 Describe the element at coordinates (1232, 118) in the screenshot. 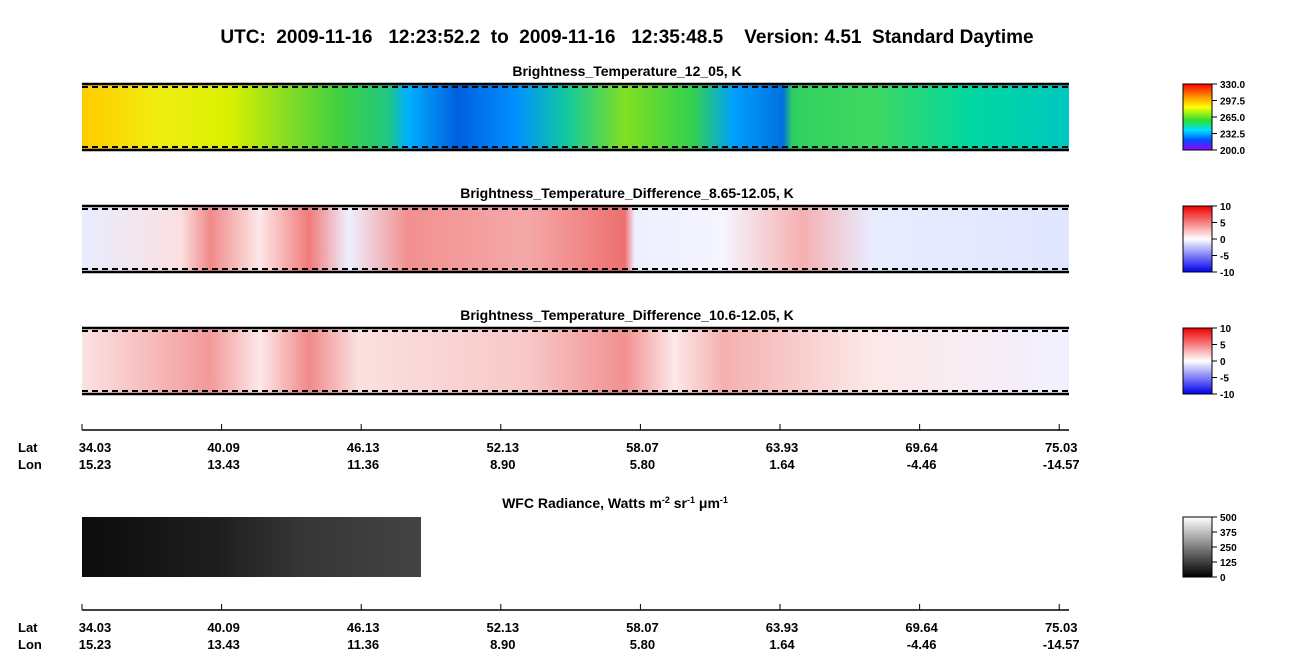

I see `colorbar-label: 265.0` at that location.